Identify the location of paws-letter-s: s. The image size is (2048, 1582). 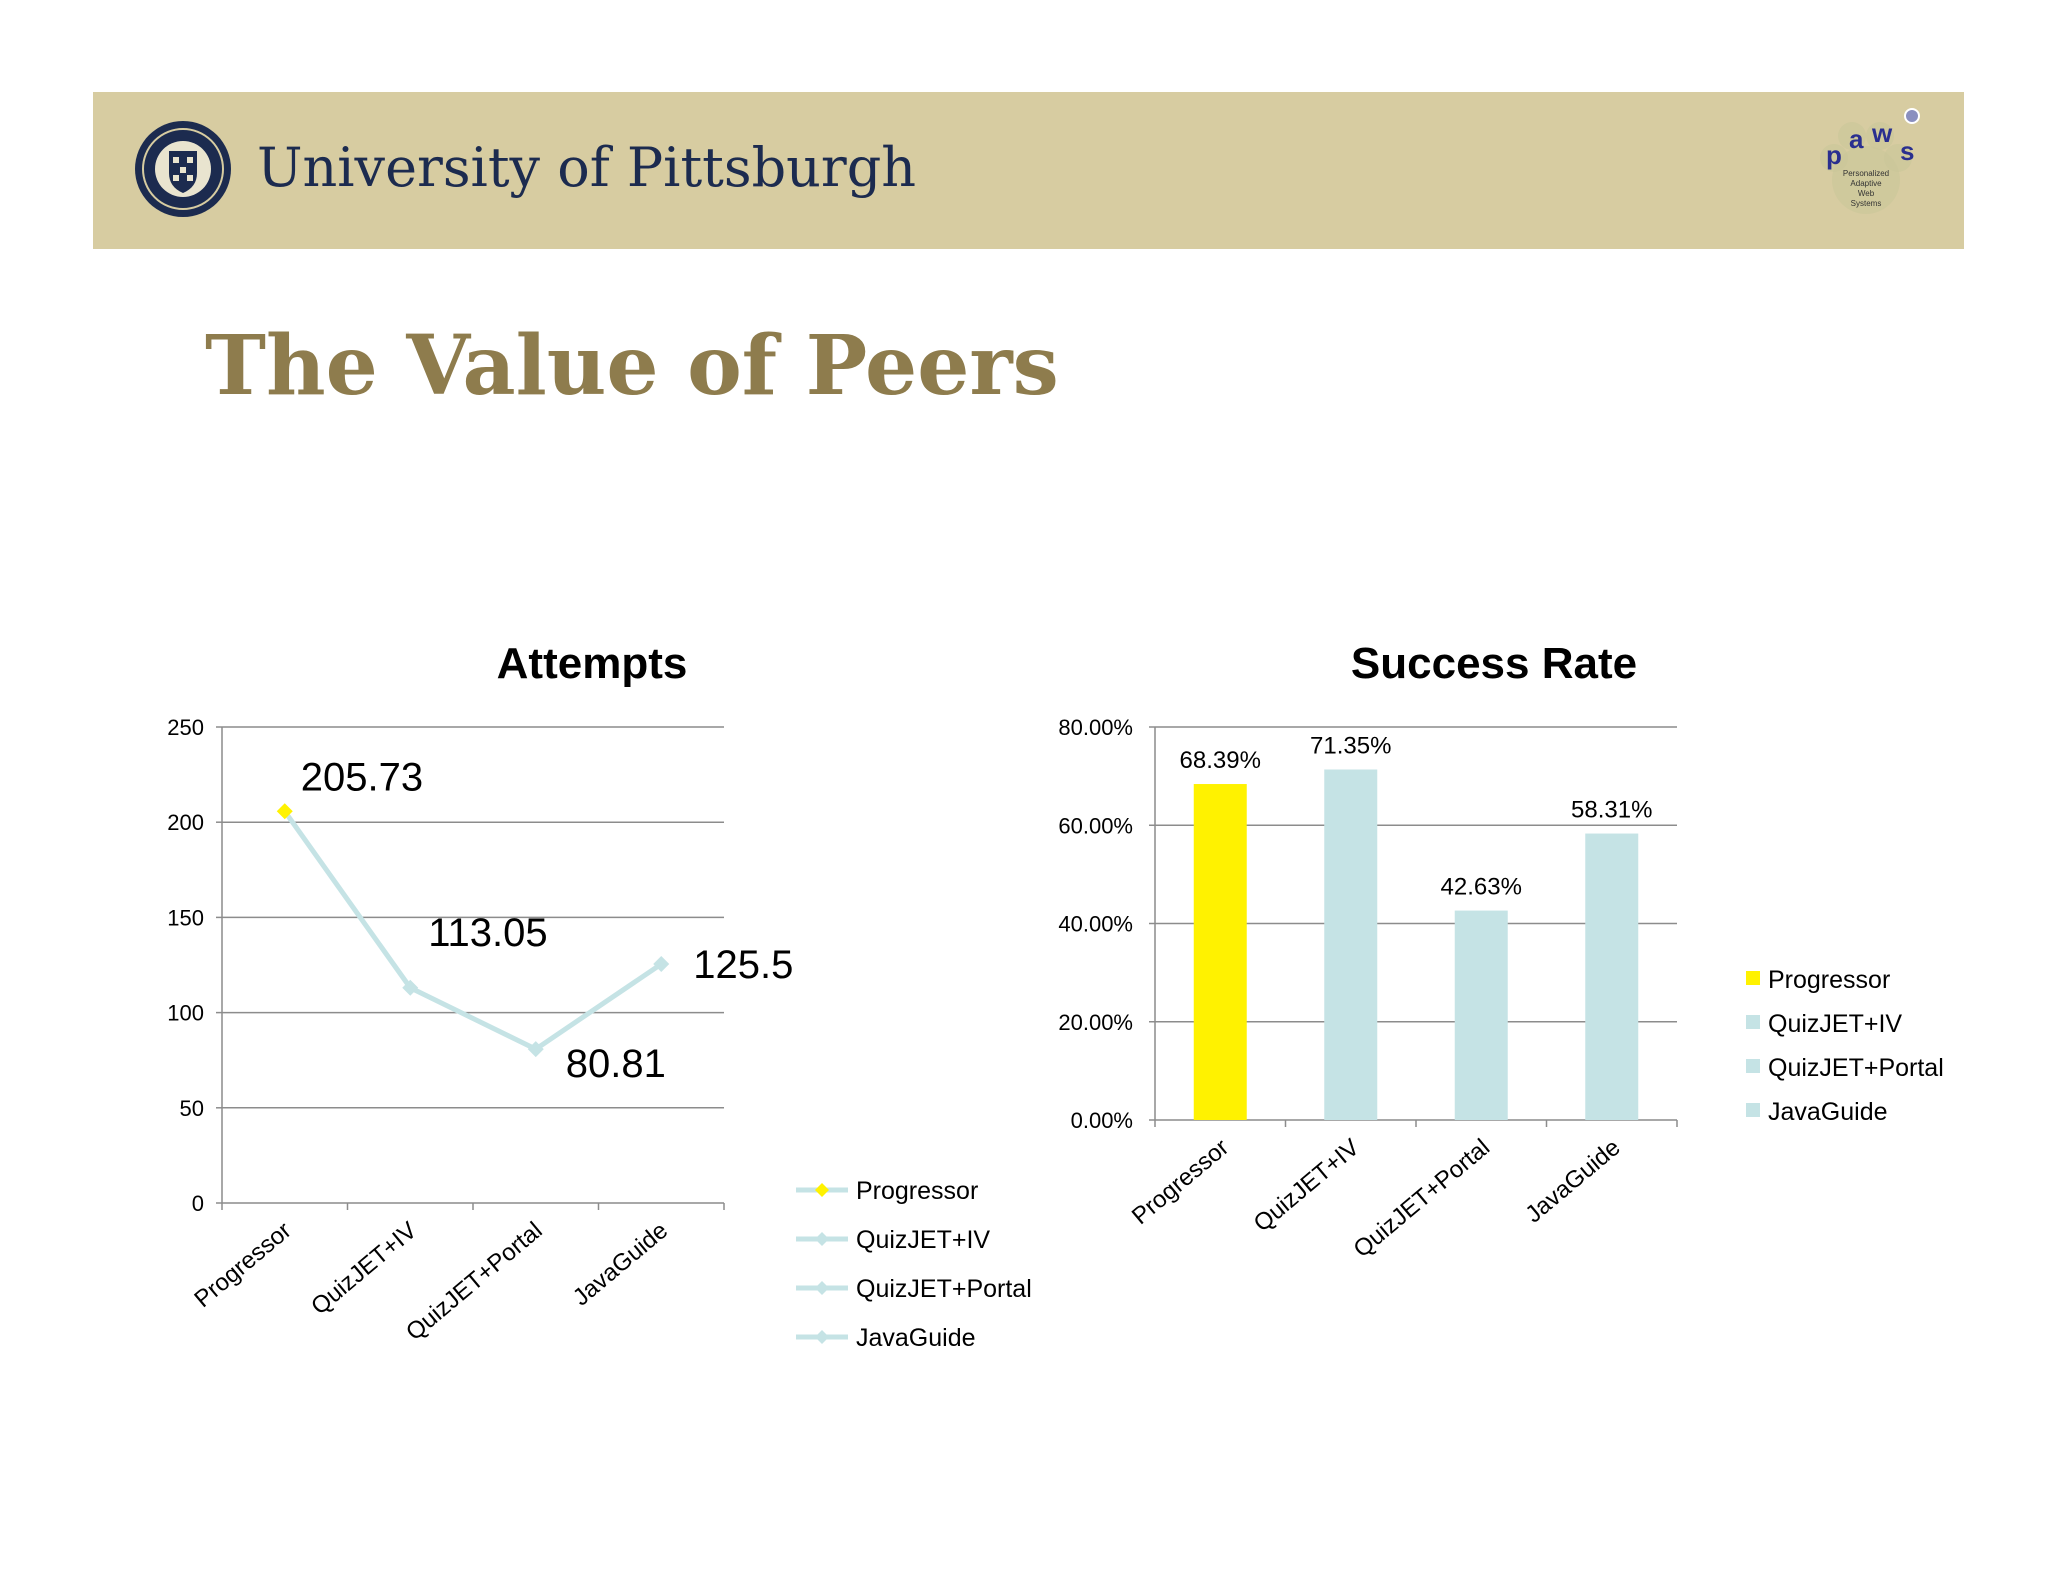
(1907, 151).